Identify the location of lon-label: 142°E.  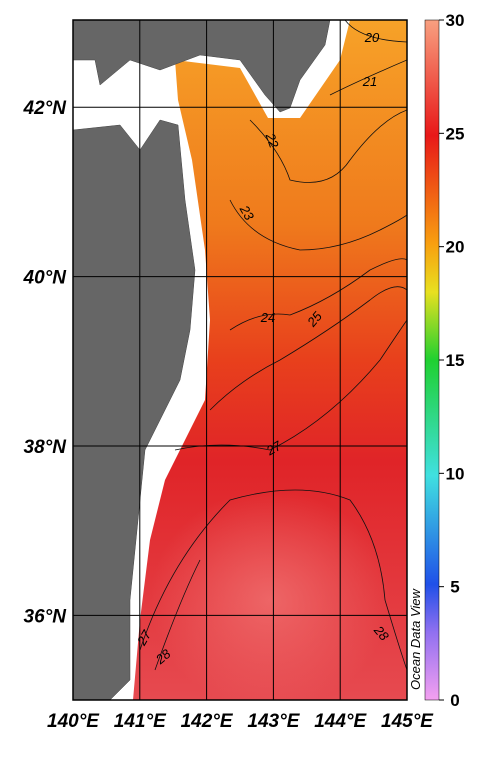
(207, 721).